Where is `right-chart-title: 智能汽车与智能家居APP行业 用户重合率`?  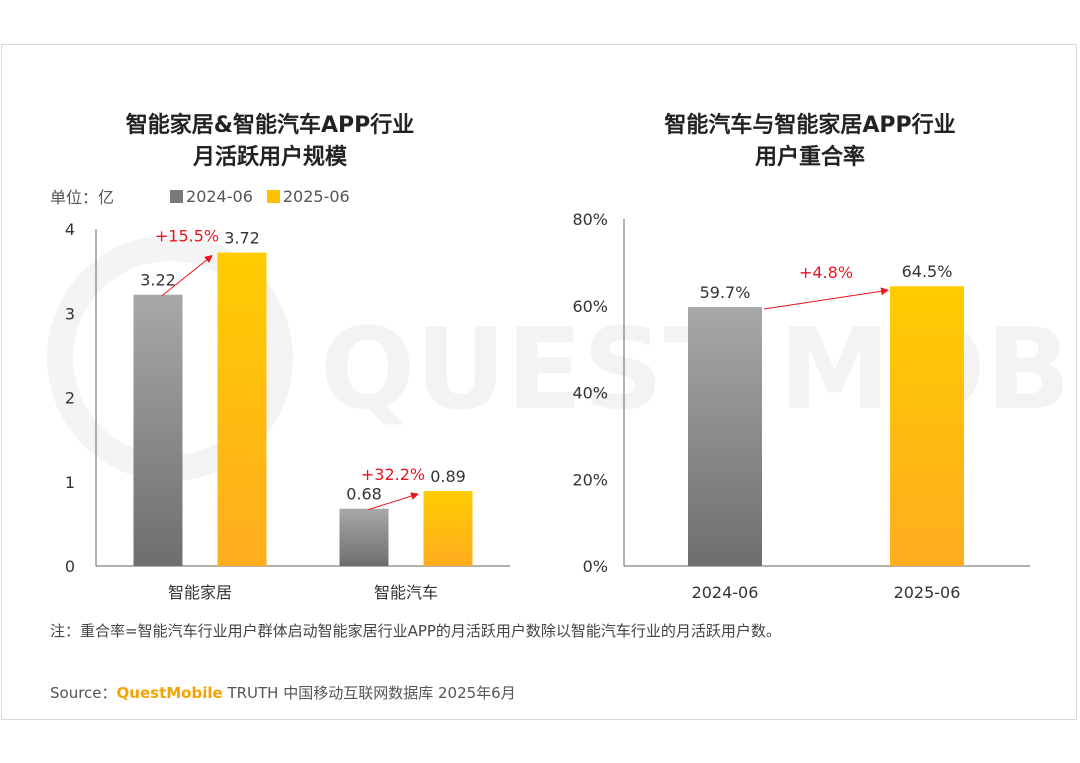
right-chart-title: 智能汽车与智能家居APP行业 用户重合率 is located at coordinates (810, 142).